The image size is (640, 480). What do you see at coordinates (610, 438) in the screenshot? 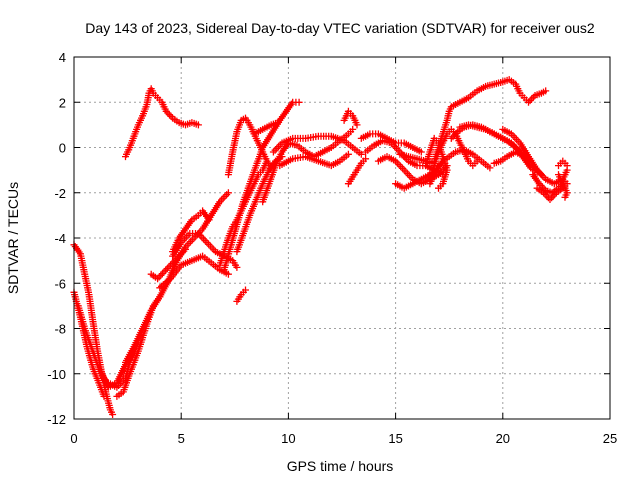
I see `x-tick-label: 25` at bounding box center [610, 438].